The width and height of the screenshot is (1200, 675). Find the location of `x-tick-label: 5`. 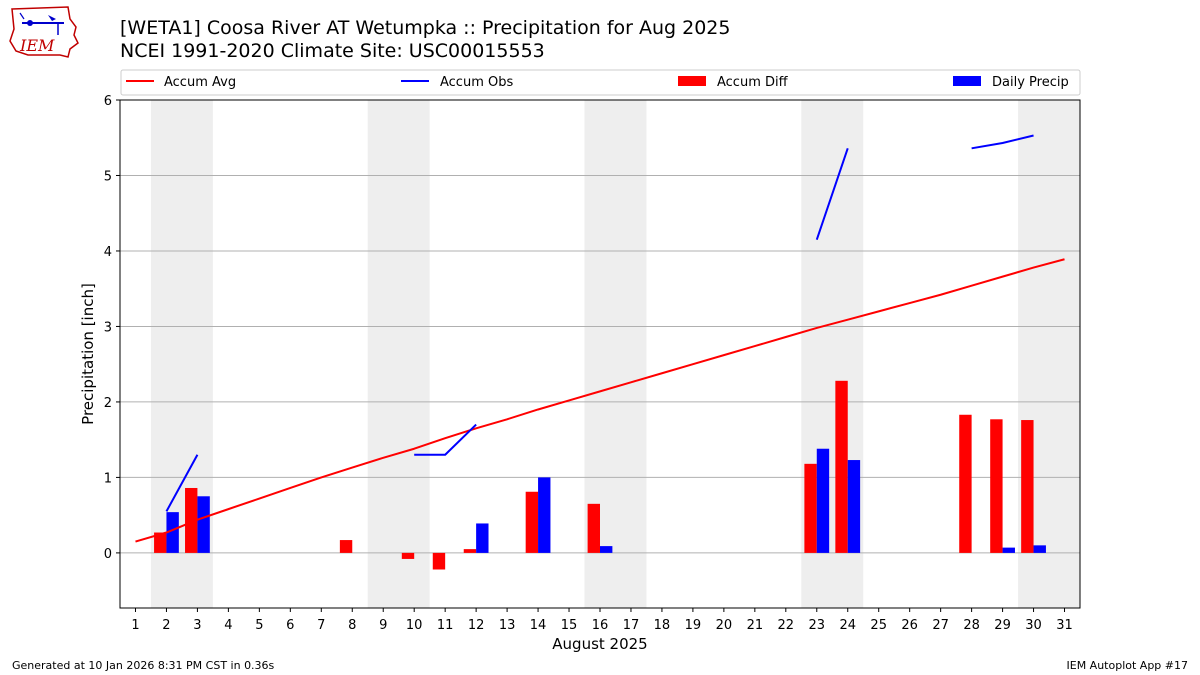

x-tick-label: 5 is located at coordinates (259, 625).